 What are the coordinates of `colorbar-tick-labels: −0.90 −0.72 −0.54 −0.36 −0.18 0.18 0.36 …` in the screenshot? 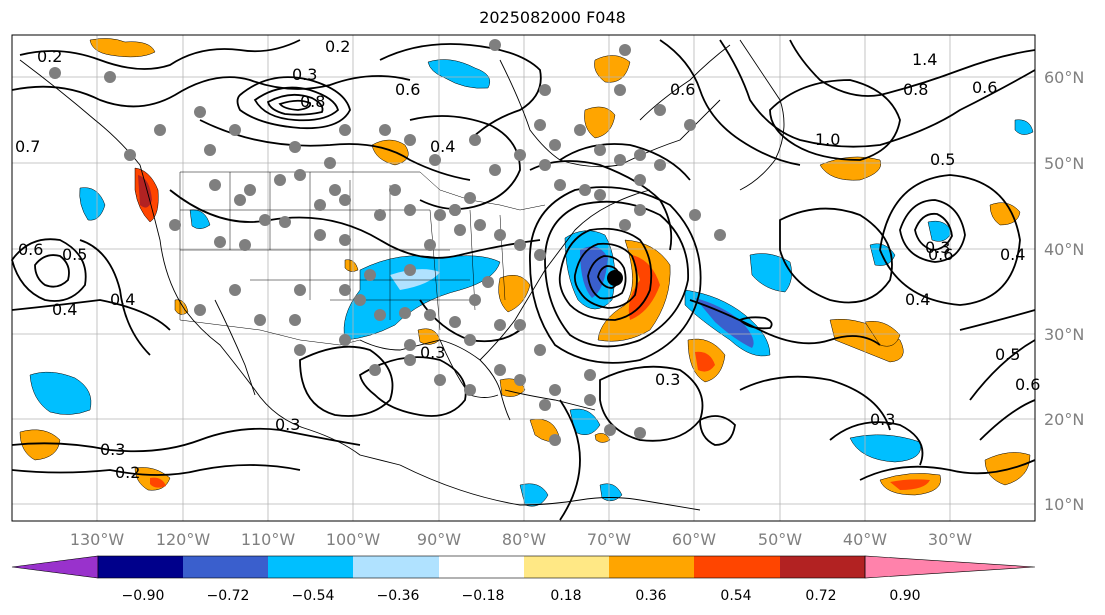 It's located at (521, 596).